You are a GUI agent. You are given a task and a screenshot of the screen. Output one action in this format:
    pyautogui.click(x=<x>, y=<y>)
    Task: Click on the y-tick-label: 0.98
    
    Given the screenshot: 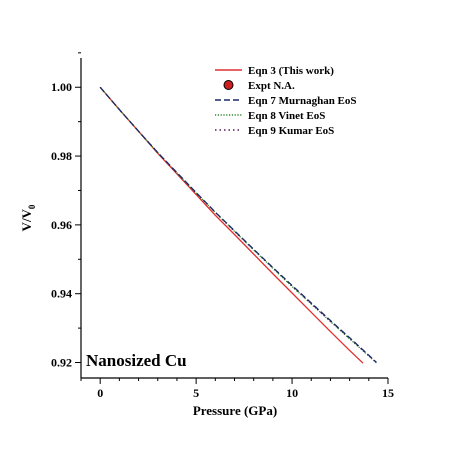 What is the action you would take?
    pyautogui.click(x=61, y=156)
    